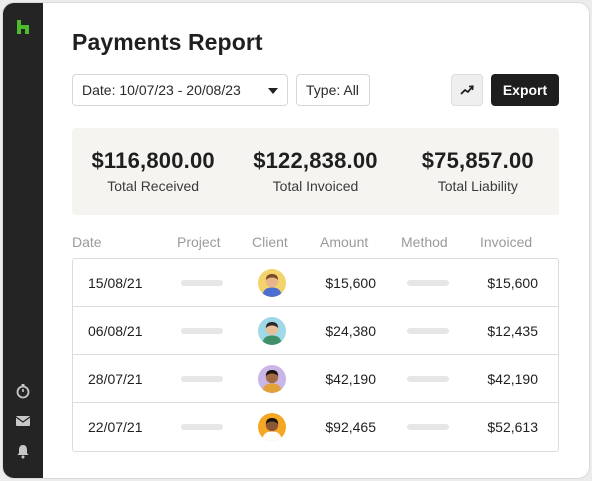 The width and height of the screenshot is (592, 481). Describe the element at coordinates (23, 27) in the screenshot. I see `houzz-logo-icon` at that location.